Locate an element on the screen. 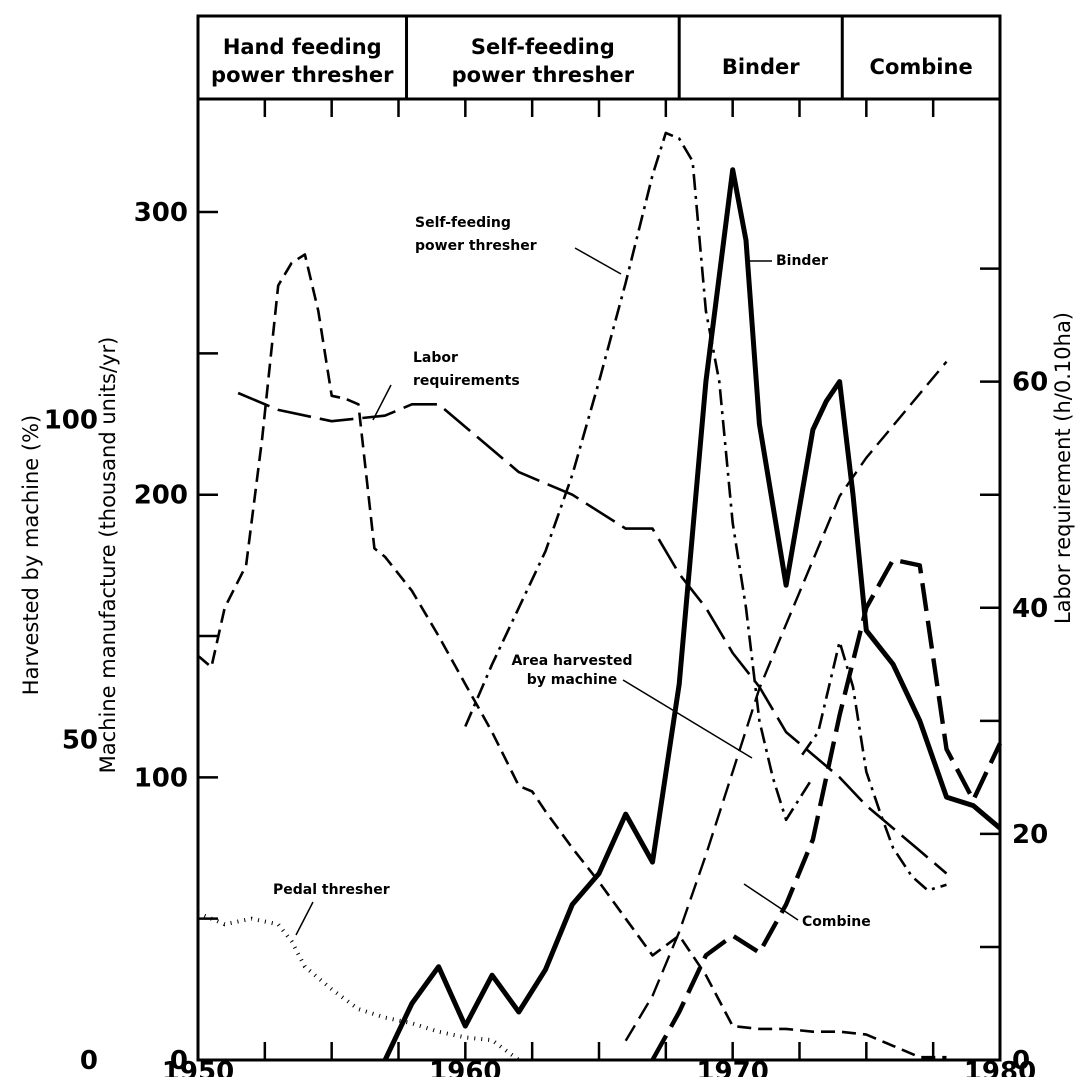 The image size is (1087, 1077). y-tick-label-labor: 20 is located at coordinates (1030, 835).